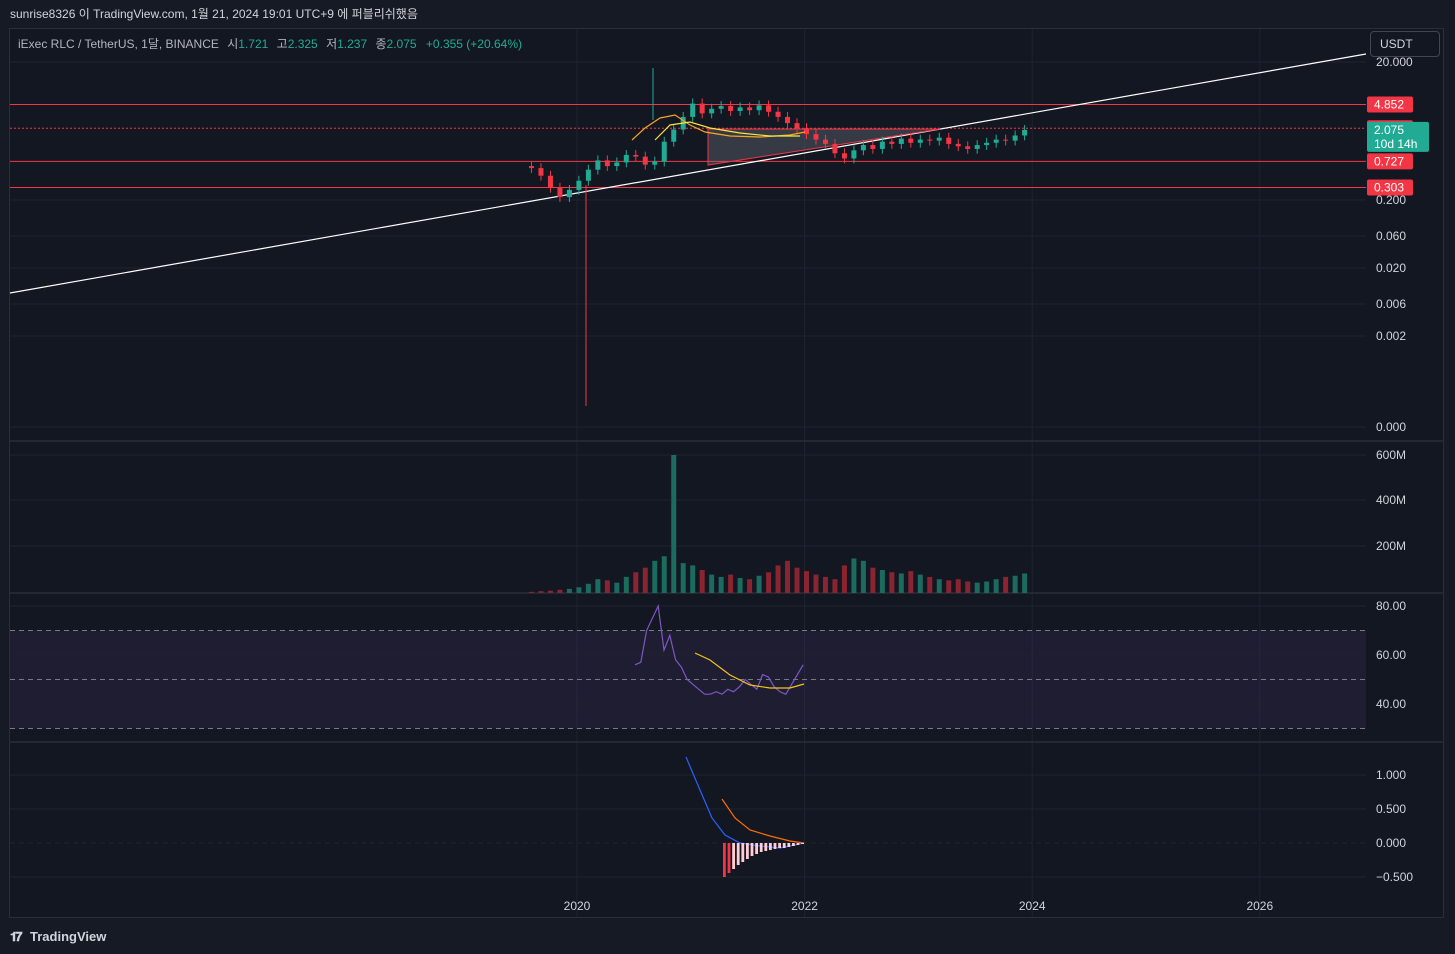 Image resolution: width=1455 pixels, height=954 pixels. Describe the element at coordinates (233, 44) in the screenshot. I see `open-label: 시` at that location.